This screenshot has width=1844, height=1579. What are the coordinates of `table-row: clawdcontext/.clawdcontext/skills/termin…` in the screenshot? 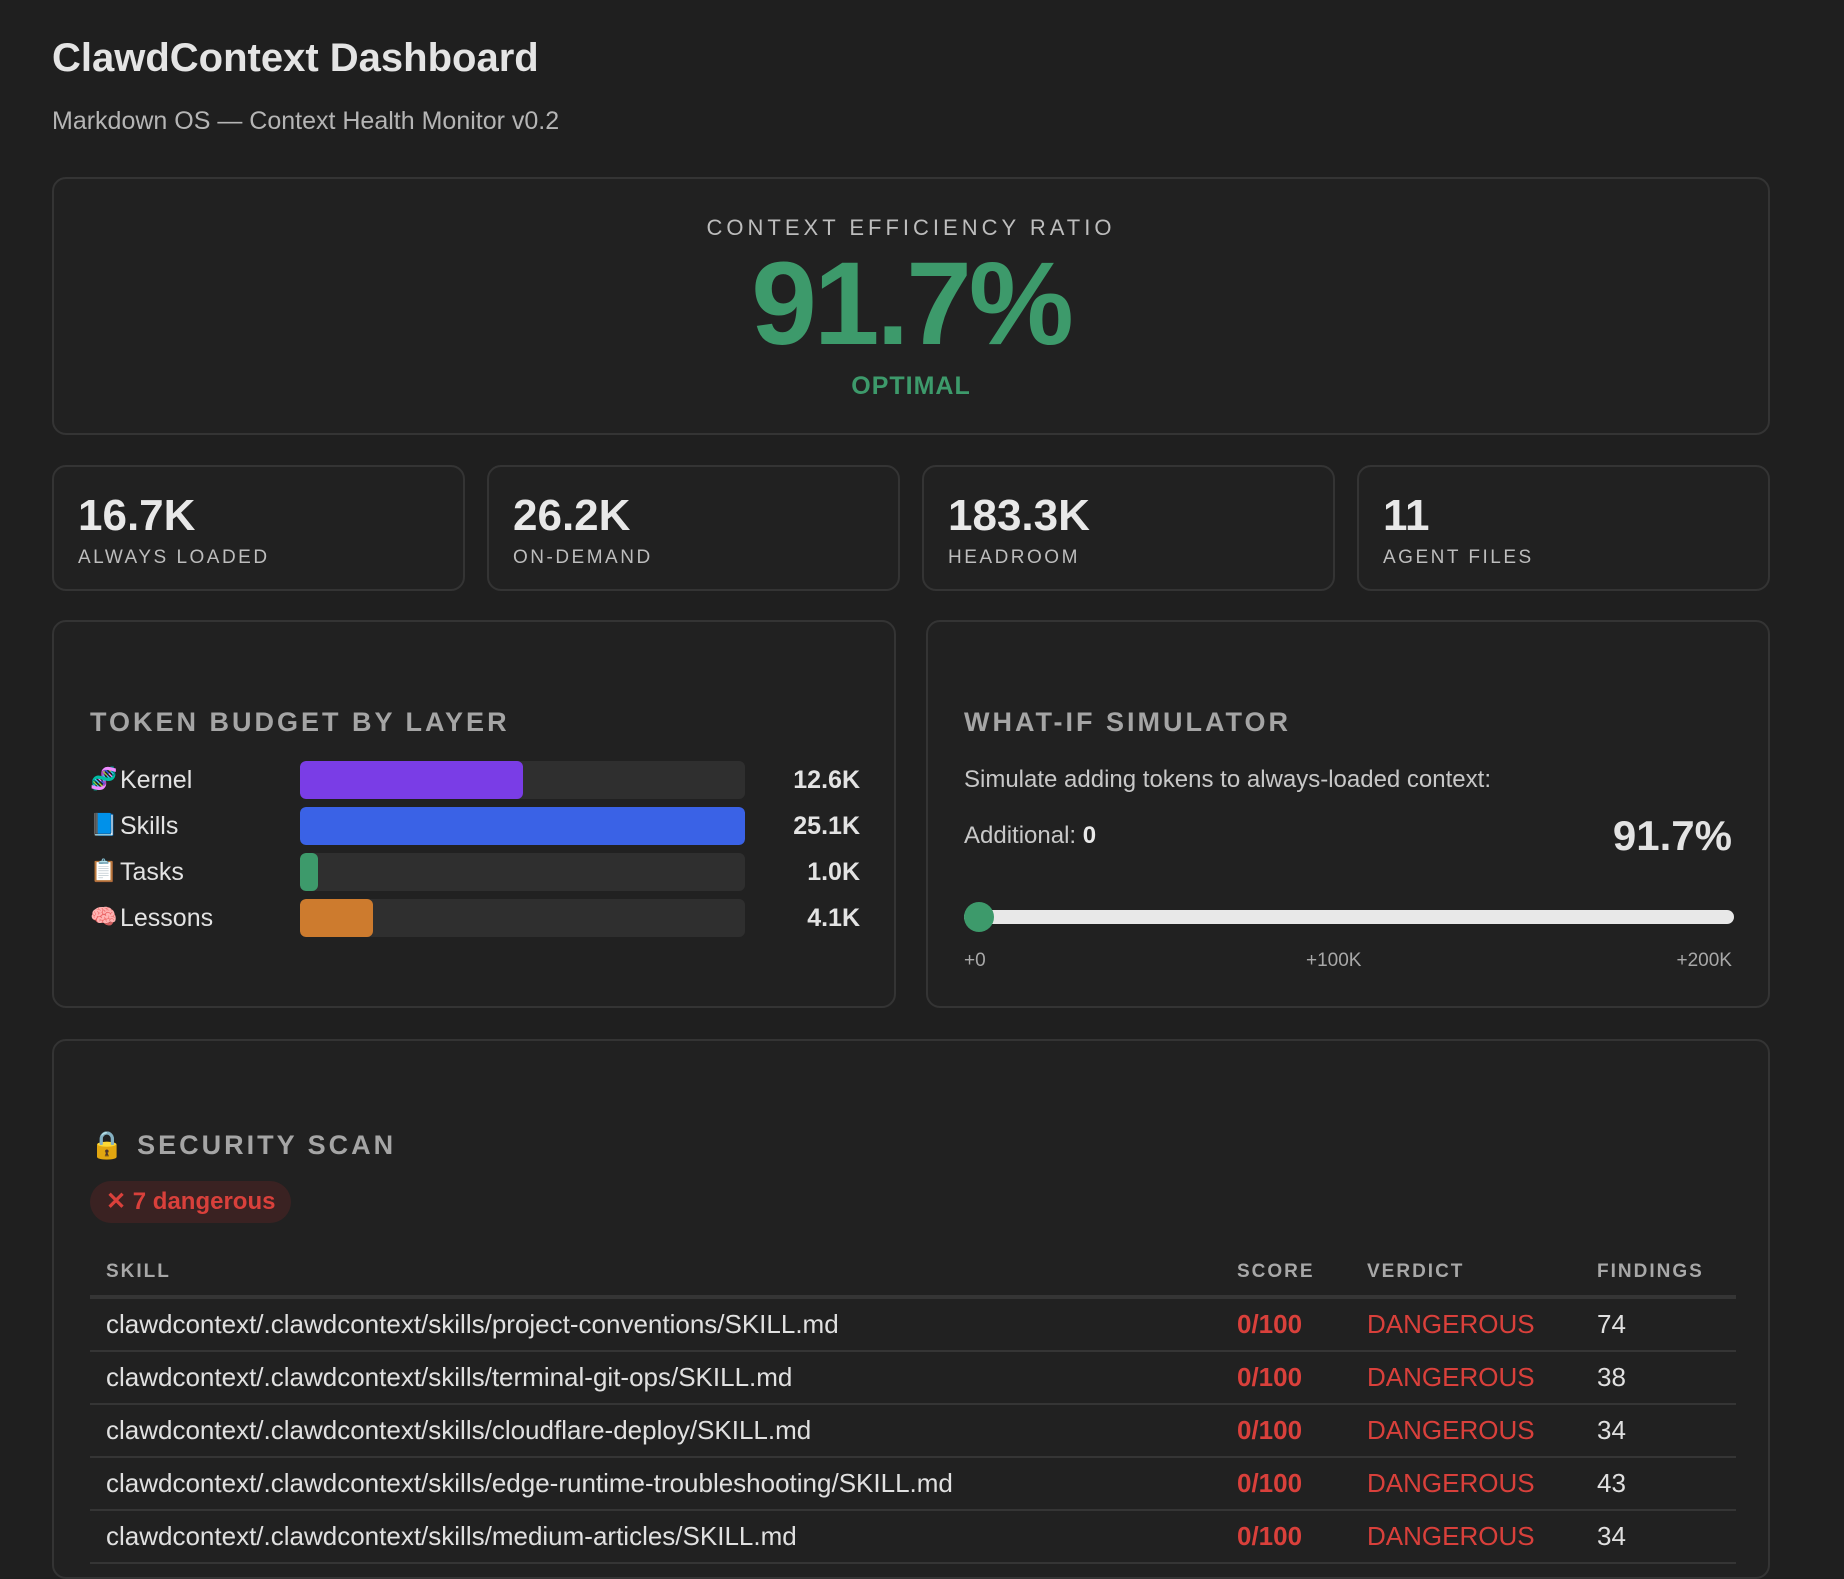 It's located at (913, 1378).